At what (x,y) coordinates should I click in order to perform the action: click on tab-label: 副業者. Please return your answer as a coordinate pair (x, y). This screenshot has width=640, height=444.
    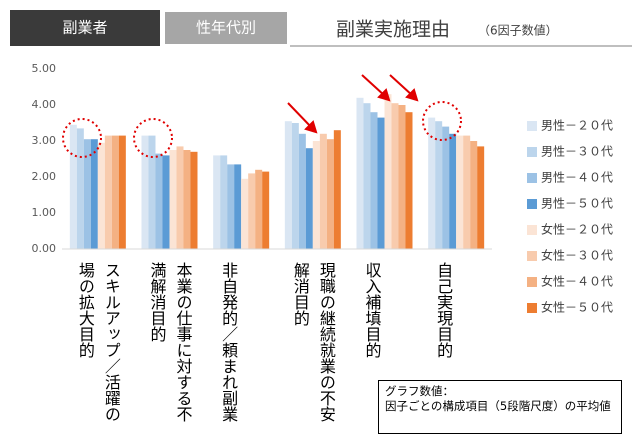
    Looking at the image, I should click on (84, 28).